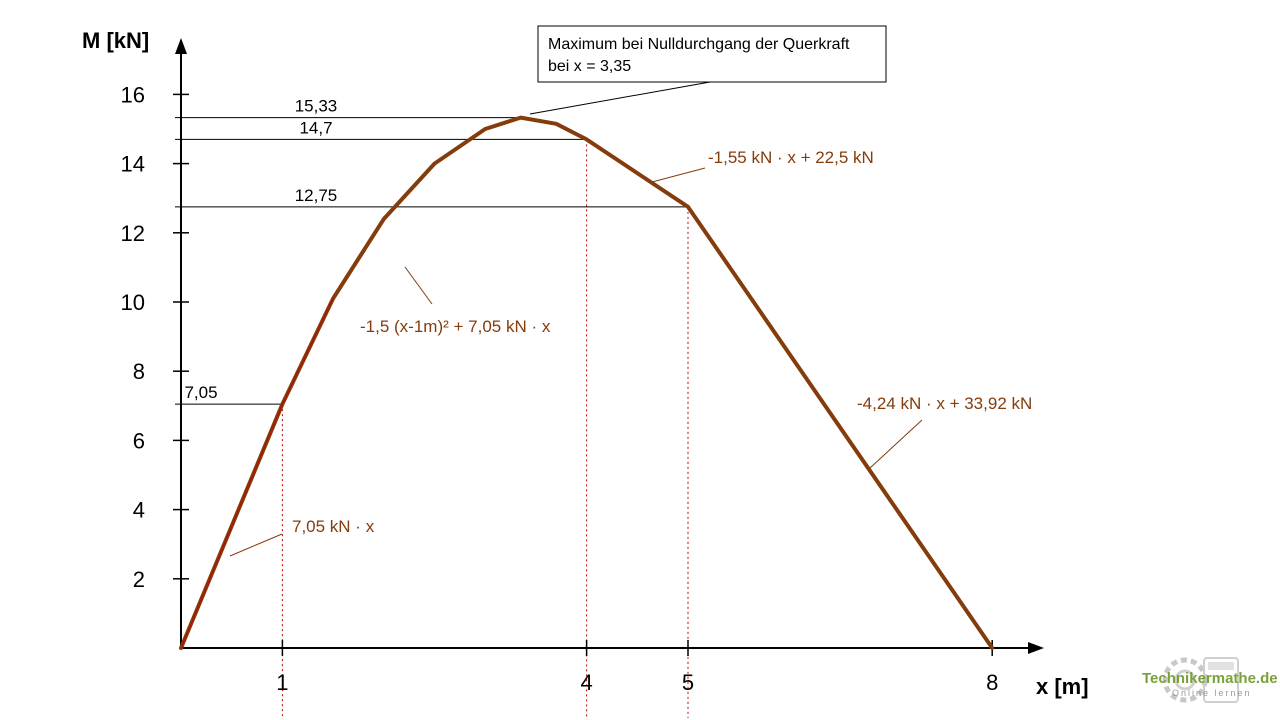 This screenshot has height=720, width=1280. What do you see at coordinates (333, 526) in the screenshot?
I see `formula-label: 7,05 kN · x` at bounding box center [333, 526].